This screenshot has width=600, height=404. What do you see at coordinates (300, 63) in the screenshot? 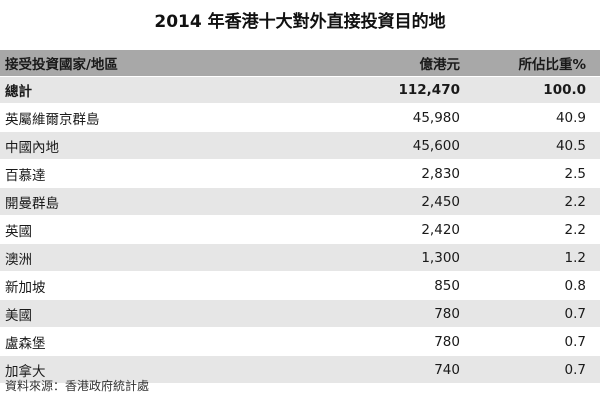
I see `table-header-row: 接受投資國家/地區 億港元 所佔比重%` at bounding box center [300, 63].